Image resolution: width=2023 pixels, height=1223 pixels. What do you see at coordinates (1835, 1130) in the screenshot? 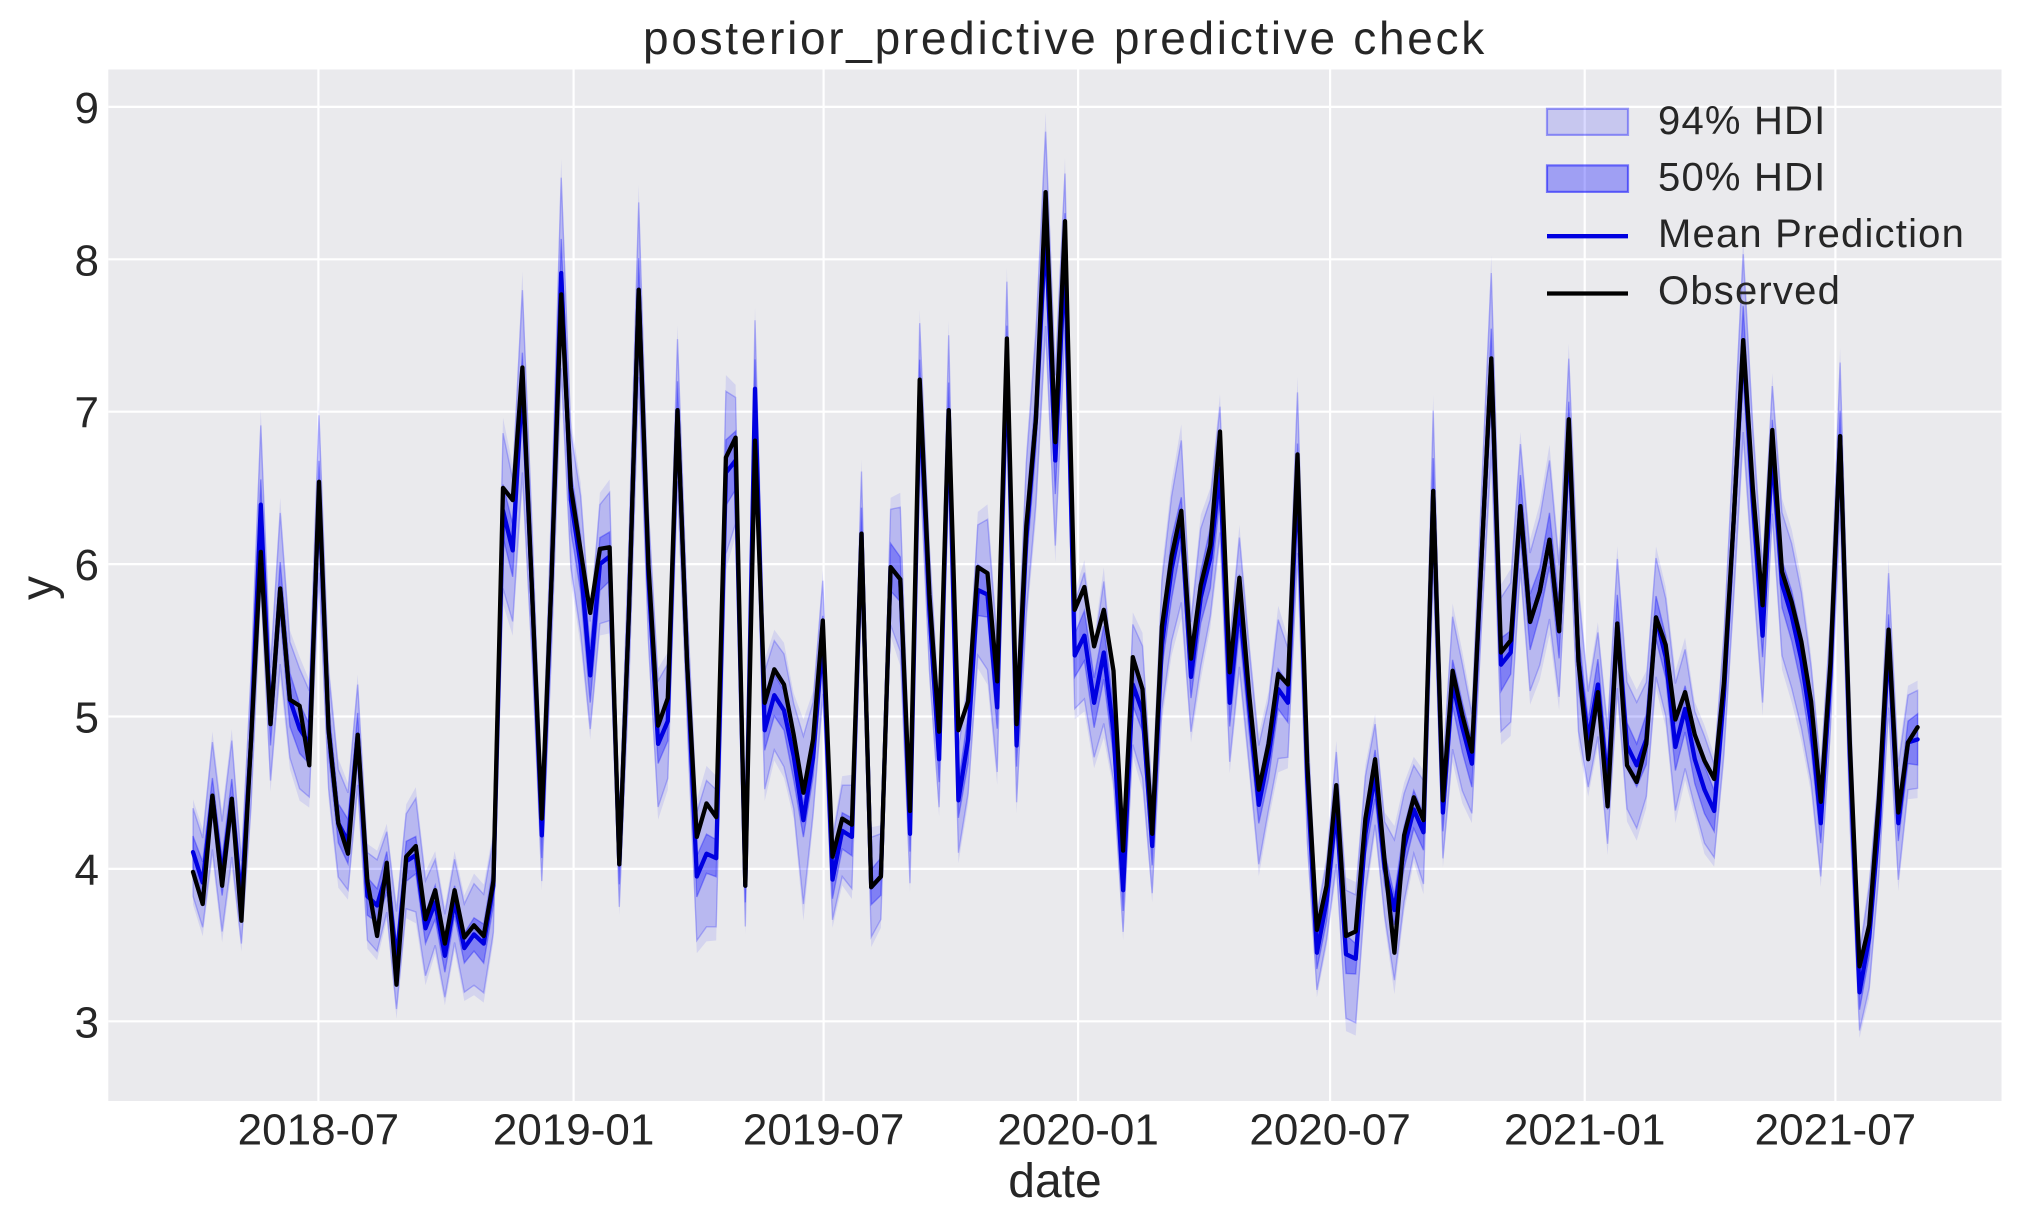
I see `svg-text: 2021-07` at bounding box center [1835, 1130].